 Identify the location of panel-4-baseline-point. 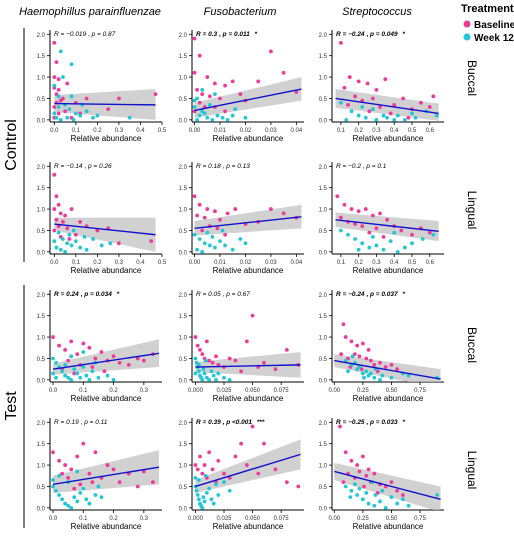
(283, 213).